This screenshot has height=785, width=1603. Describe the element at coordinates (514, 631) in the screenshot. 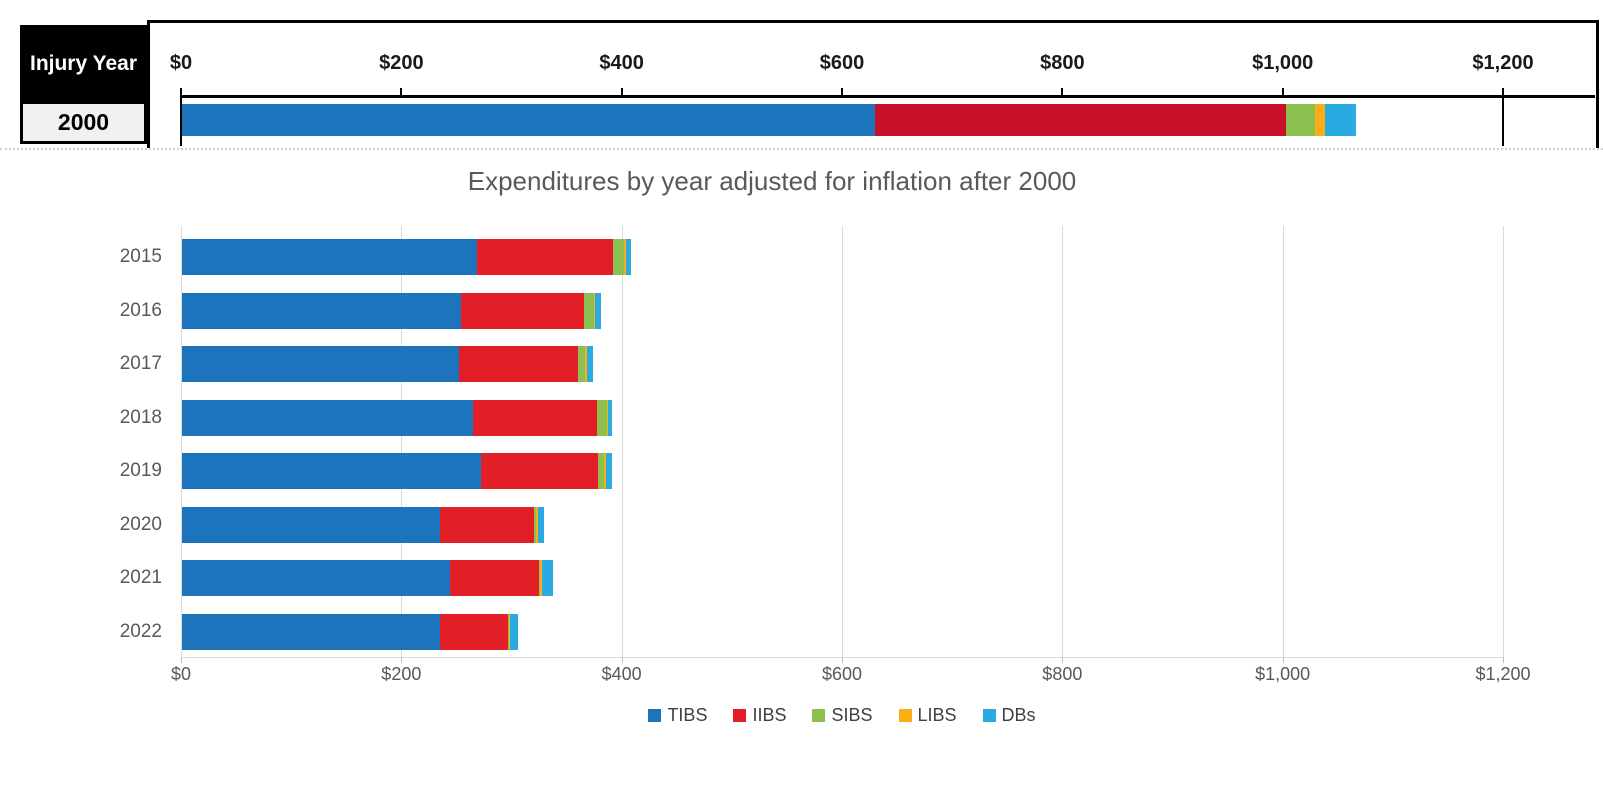

I see `bar-segment-dbs-2022` at that location.